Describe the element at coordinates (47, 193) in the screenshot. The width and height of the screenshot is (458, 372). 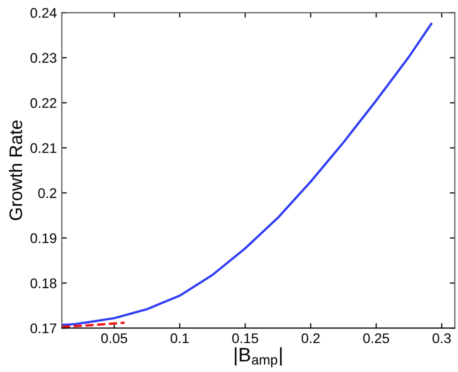
I see `y-tick-label: 0.2` at that location.